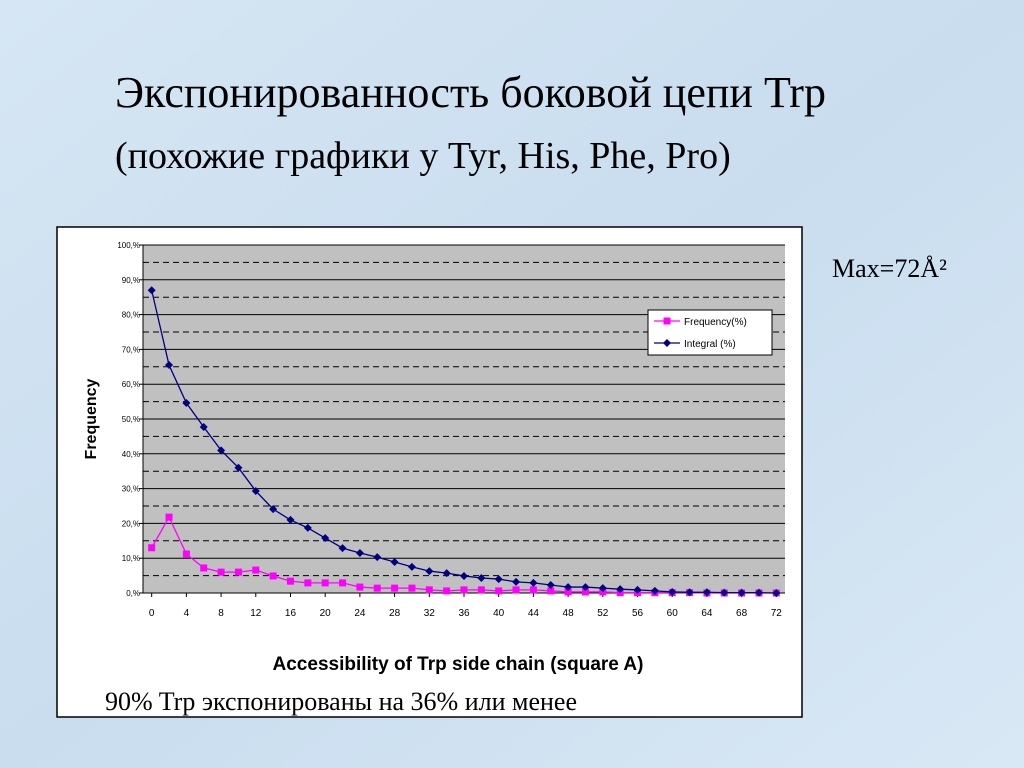 This screenshot has height=768, width=1024. I want to click on x-tick-label: 64, so click(707, 613).